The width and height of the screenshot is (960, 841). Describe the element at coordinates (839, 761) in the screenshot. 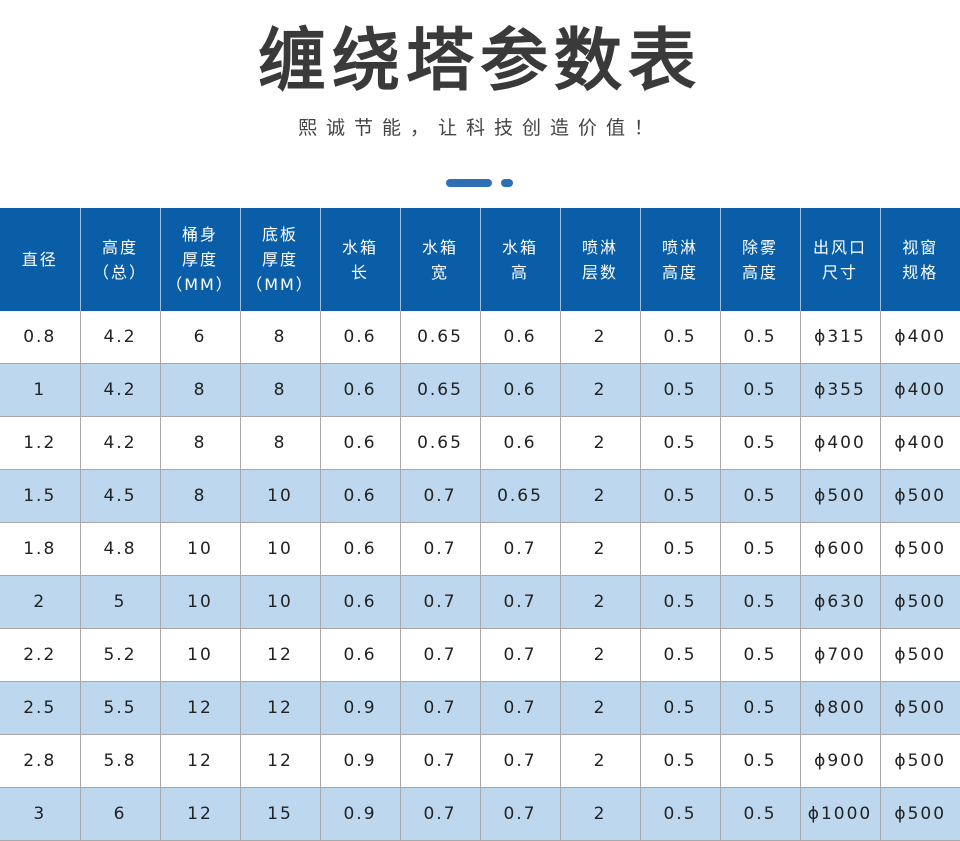

I see `table-cell: ϕ900` at that location.